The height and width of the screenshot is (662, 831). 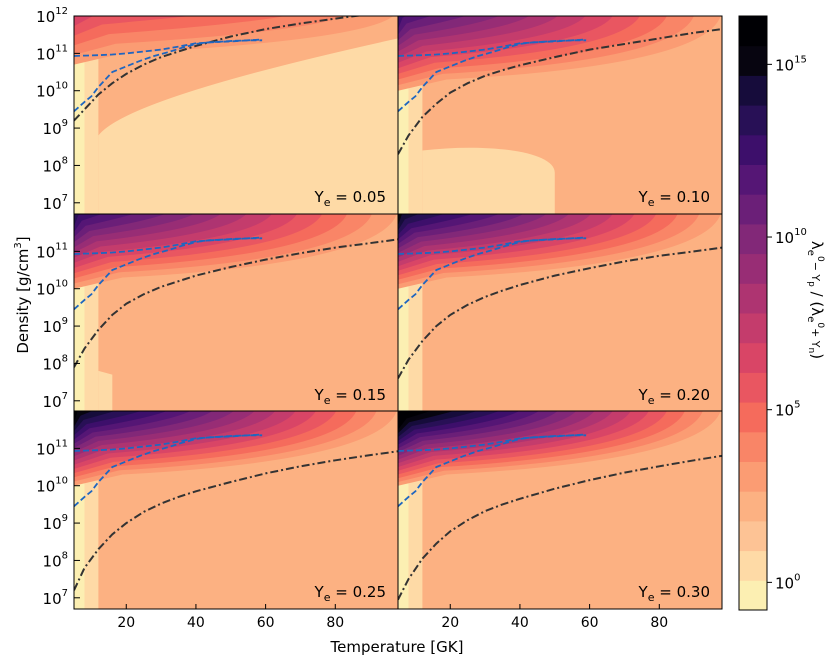 I want to click on colorbar-tick-label: 10⁵, so click(x=787, y=410).